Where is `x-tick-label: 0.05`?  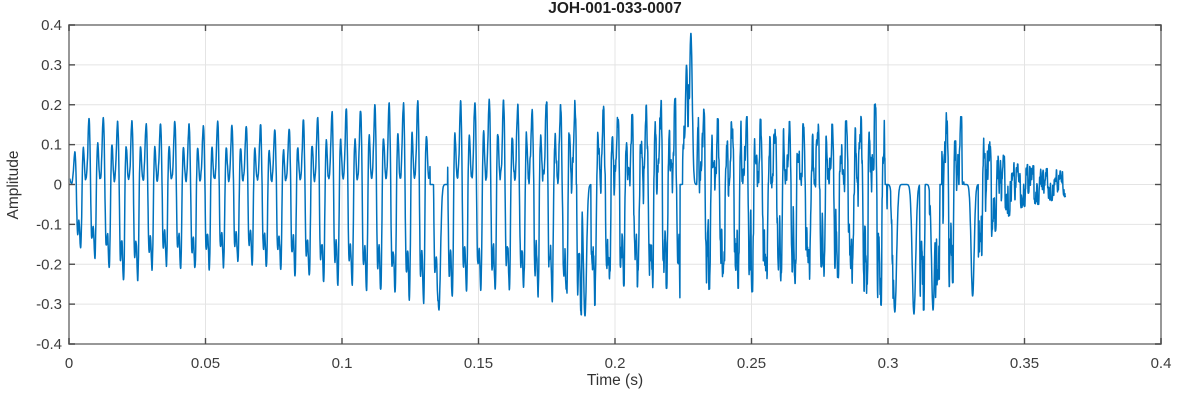
x-tick-label: 0.05 is located at coordinates (205, 363).